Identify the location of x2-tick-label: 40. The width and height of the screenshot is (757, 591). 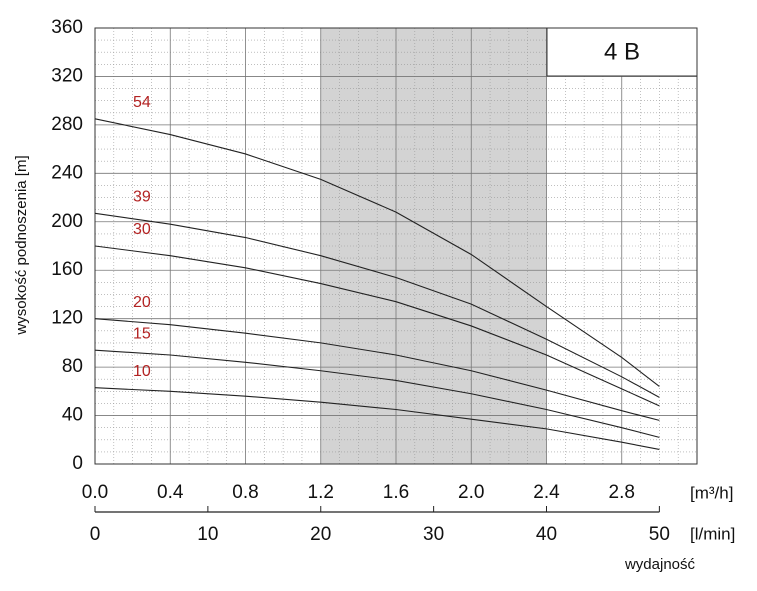
(546, 534).